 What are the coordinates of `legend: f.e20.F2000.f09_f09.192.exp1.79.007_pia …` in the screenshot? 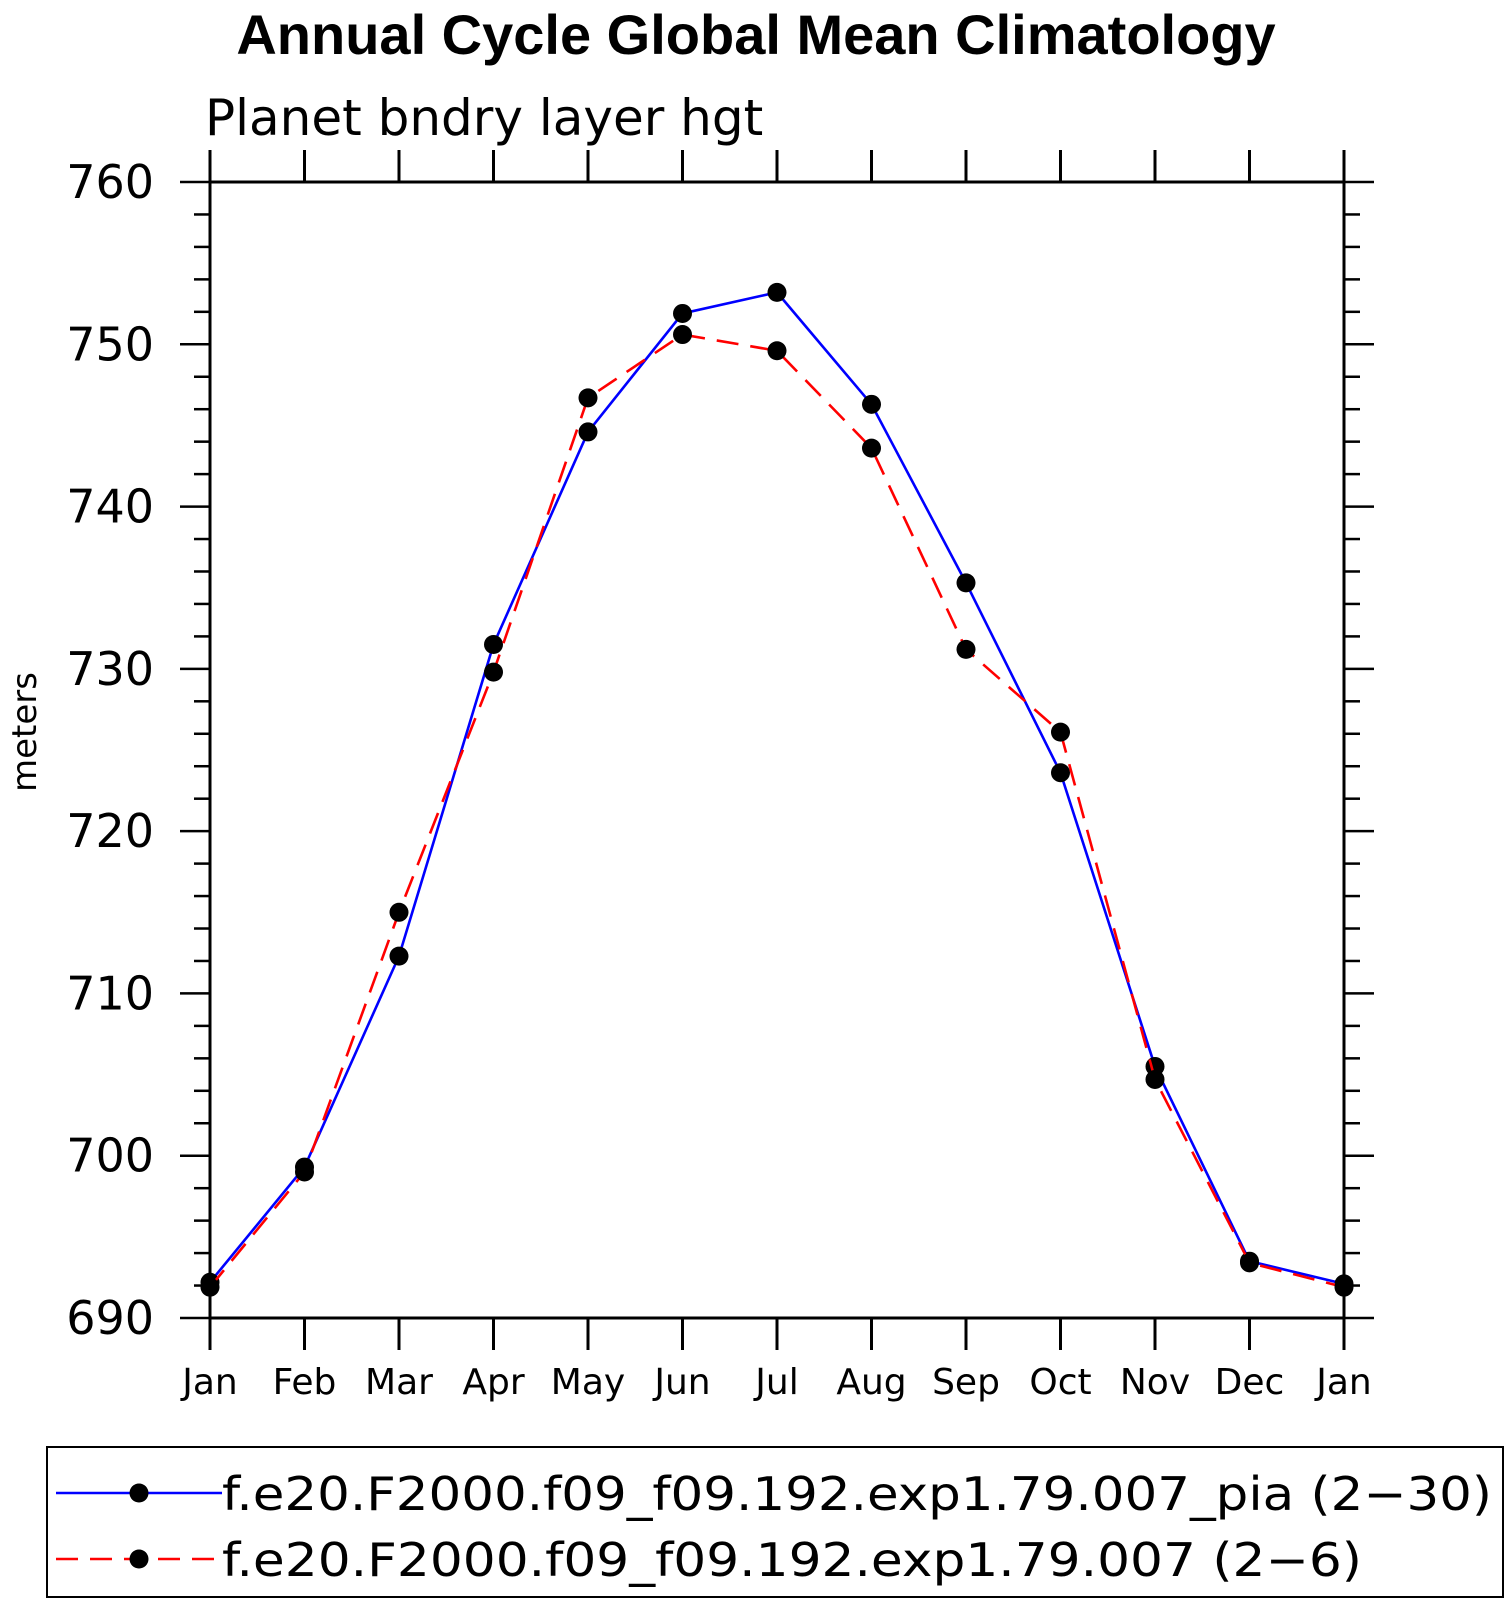 It's located at (774, 1527).